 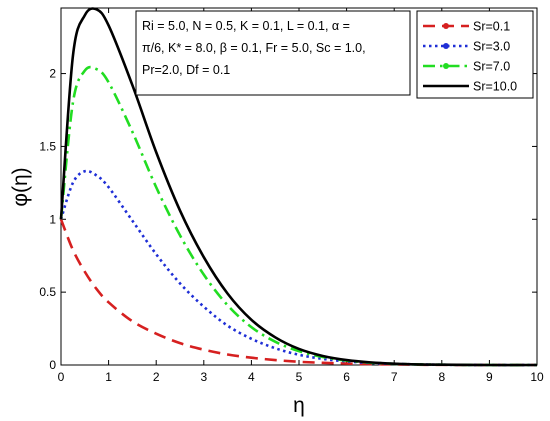 What do you see at coordinates (394, 377) in the screenshot?
I see `x-tick-label: 7` at bounding box center [394, 377].